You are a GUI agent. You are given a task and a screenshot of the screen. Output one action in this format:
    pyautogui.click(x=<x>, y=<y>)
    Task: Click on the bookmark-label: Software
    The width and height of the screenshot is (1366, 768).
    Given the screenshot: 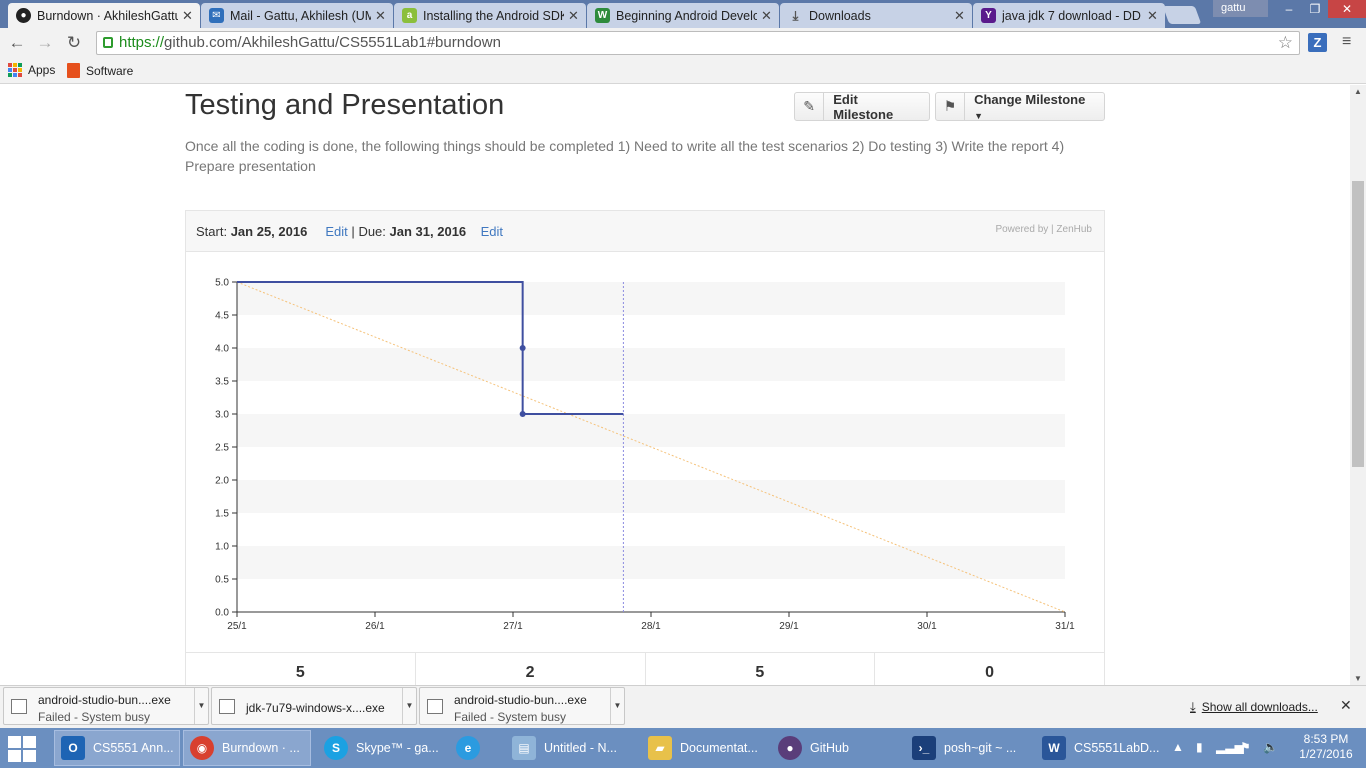 What is the action you would take?
    pyautogui.click(x=110, y=70)
    